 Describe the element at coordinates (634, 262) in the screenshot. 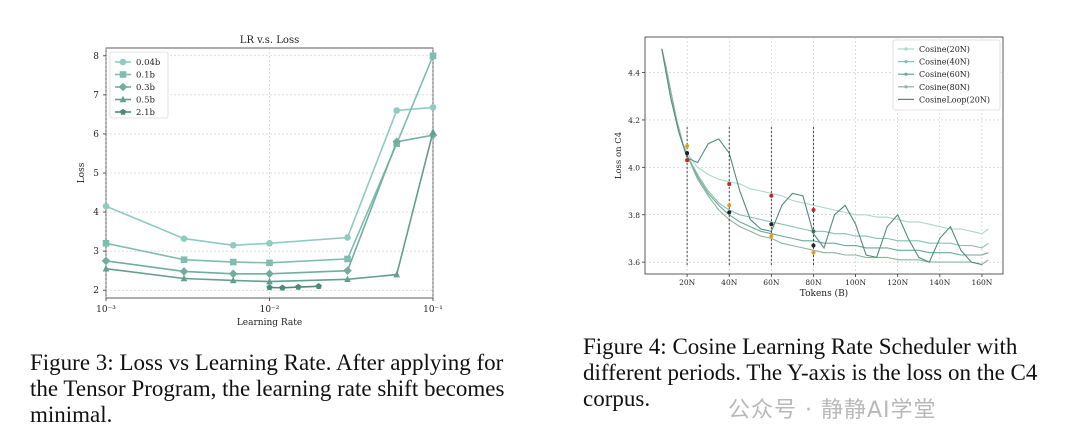

I see `y-tick-label: 3.6` at that location.